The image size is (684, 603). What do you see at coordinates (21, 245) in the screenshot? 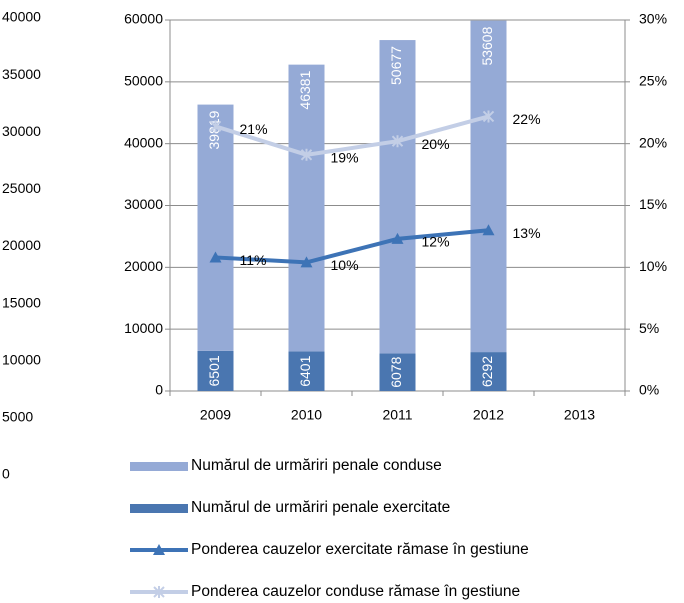
I see `y3-tick-label: 20000` at bounding box center [21, 245].